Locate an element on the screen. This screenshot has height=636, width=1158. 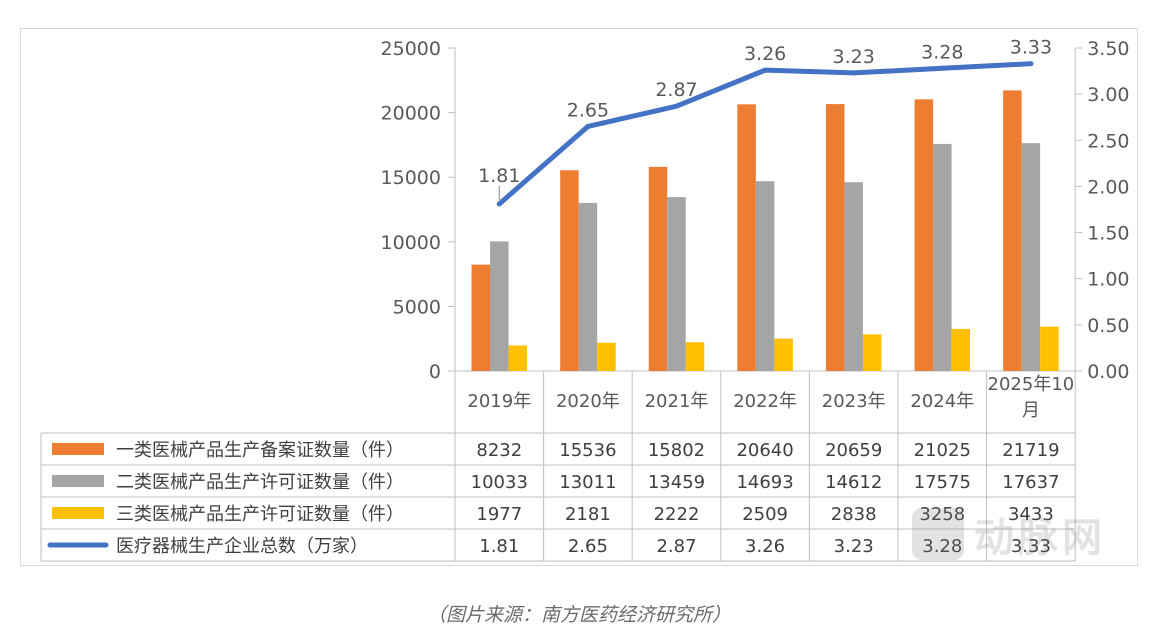
series-name: 三类医械产品生产许可证数量（件） is located at coordinates (260, 514).